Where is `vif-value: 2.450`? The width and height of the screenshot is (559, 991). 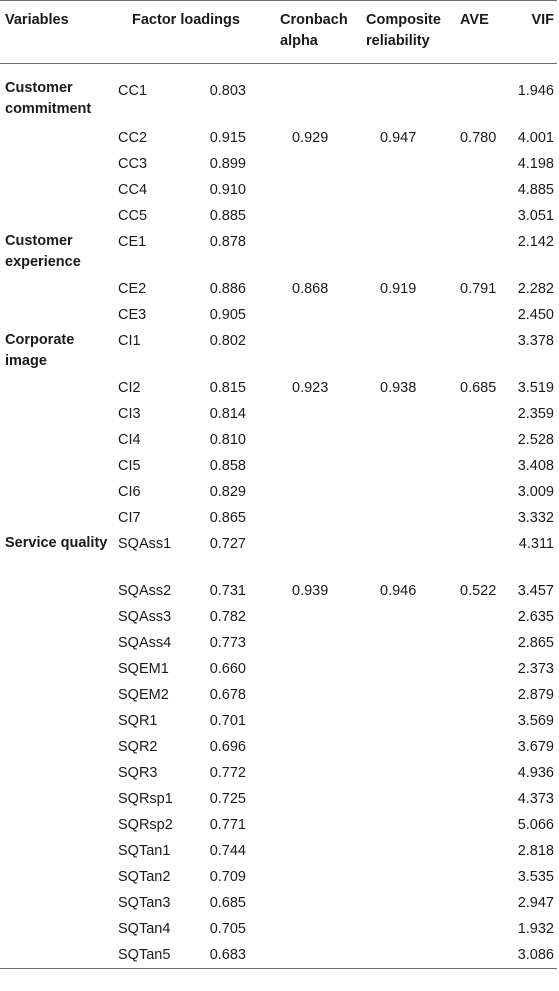
vif-value: 2.450 is located at coordinates (535, 315).